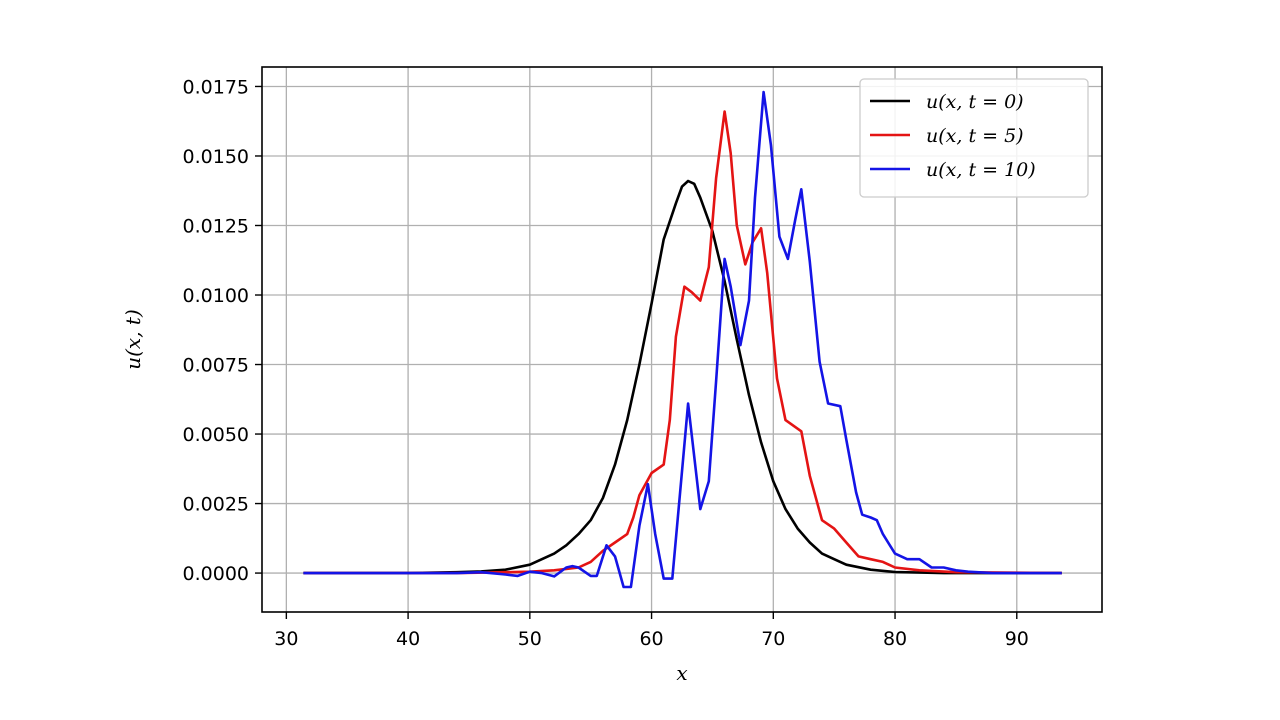 The image size is (1280, 720). I want to click on x-tick-label: 30, so click(286, 639).